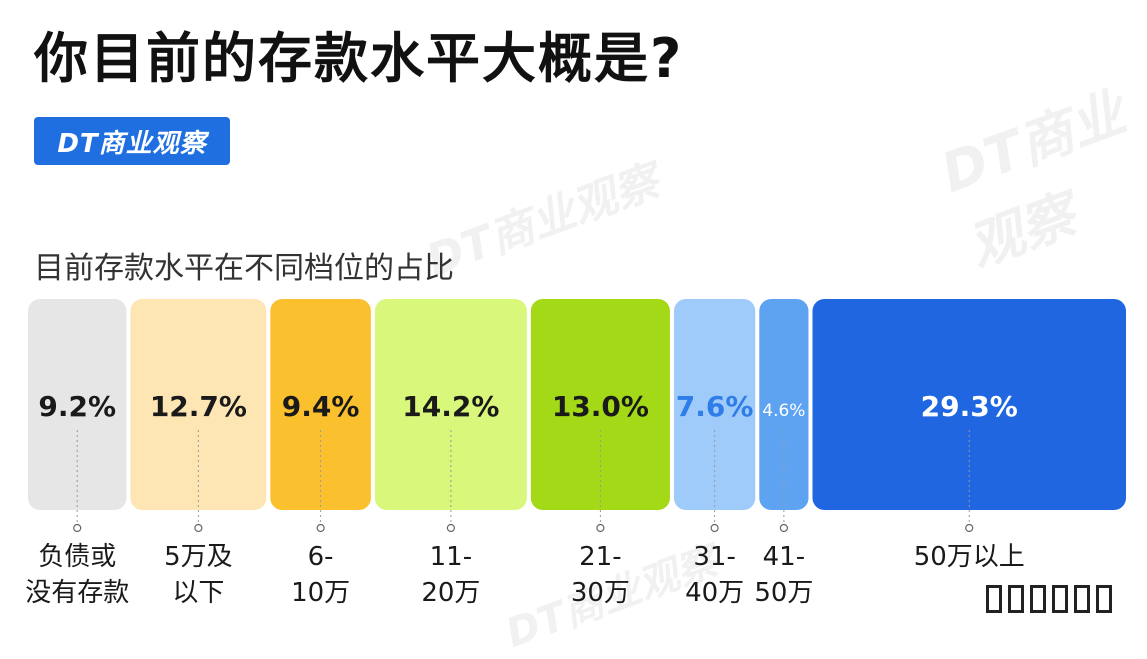 This screenshot has height=659, width=1147. What do you see at coordinates (1056, 601) in the screenshot?
I see `qr-code-icon` at bounding box center [1056, 601].